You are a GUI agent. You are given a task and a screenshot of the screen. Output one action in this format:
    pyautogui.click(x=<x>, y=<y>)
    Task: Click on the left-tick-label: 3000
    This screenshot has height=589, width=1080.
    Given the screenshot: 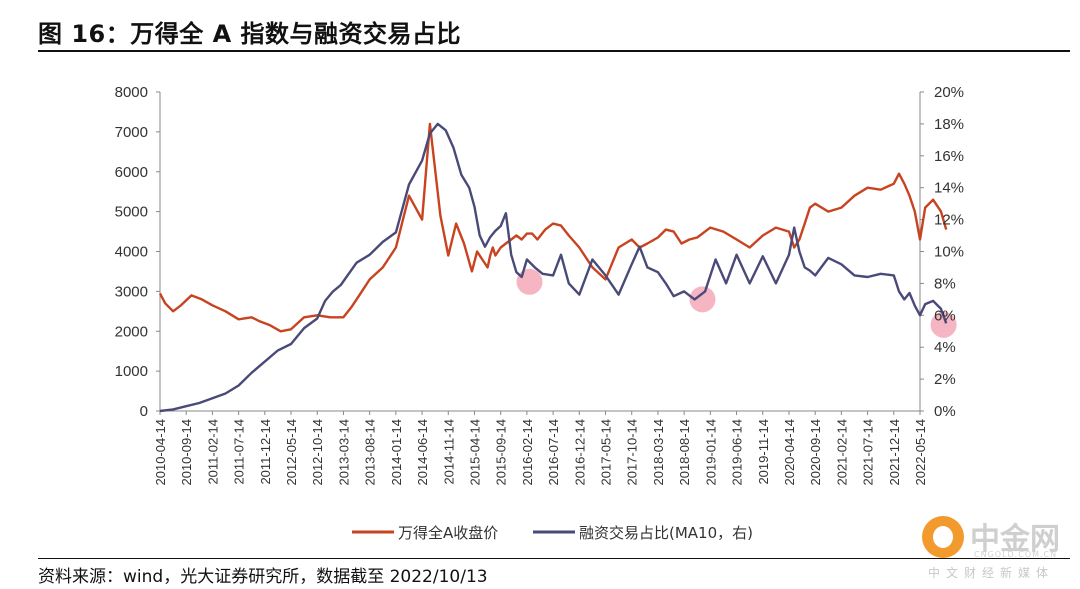 What is the action you would take?
    pyautogui.click(x=131, y=291)
    